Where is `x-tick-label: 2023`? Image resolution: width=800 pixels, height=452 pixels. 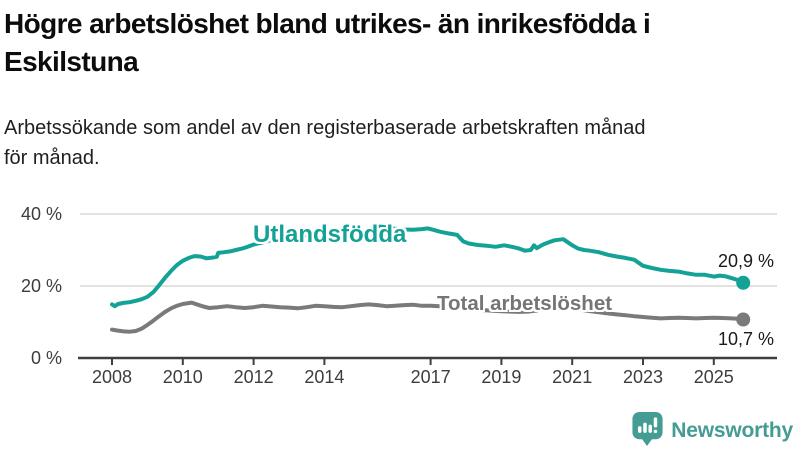 x-tick-label: 2023 is located at coordinates (643, 377).